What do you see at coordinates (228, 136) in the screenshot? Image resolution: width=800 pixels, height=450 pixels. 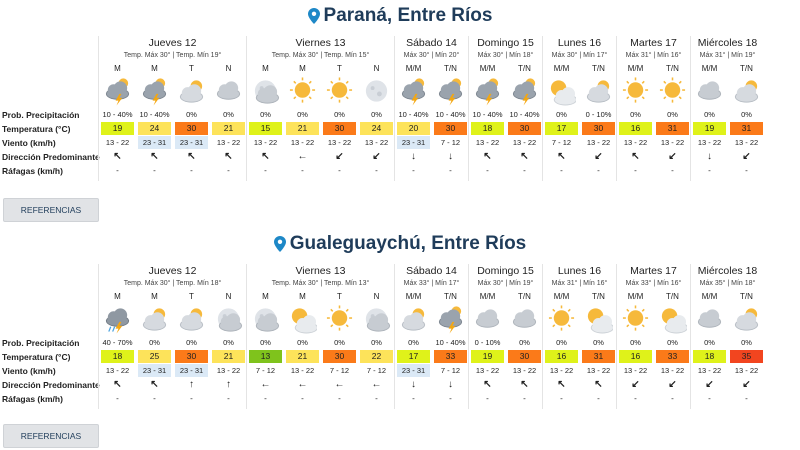 I see `period-column: N 0% 21 13 - 22 ↖ -` at bounding box center [228, 136].